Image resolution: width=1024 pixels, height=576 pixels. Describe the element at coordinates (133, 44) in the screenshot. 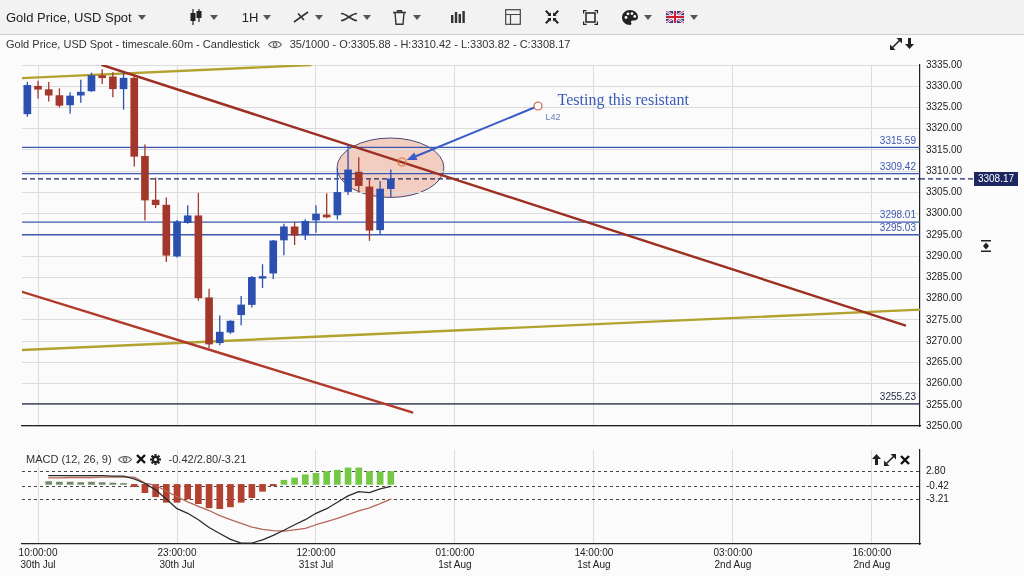

I see `chart-subtitle: Gold Price, USD Spot - timescale.60m - Candlestick` at that location.